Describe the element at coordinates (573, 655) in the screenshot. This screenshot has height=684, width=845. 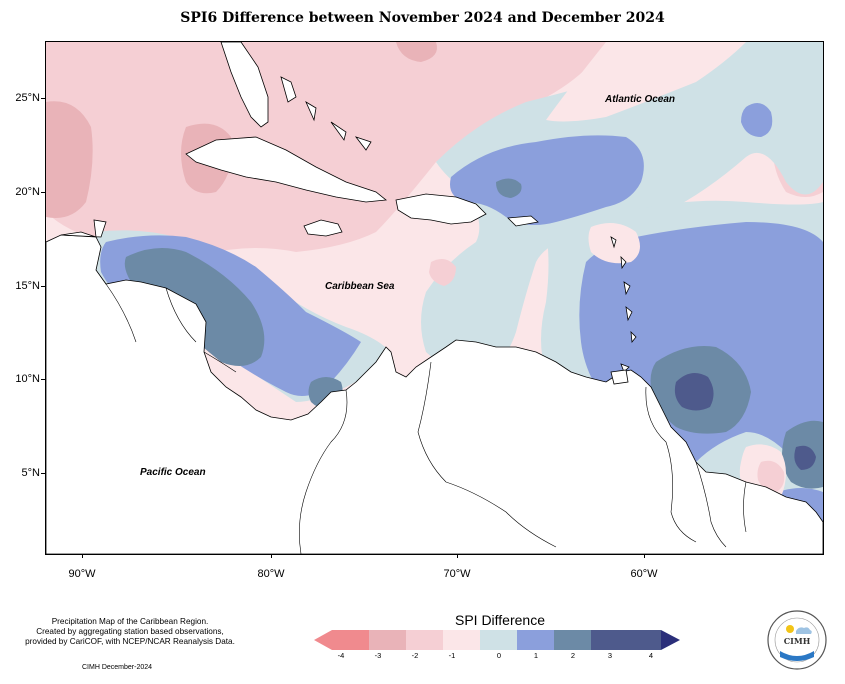
I see `legend-tick-pos2: 2` at that location.